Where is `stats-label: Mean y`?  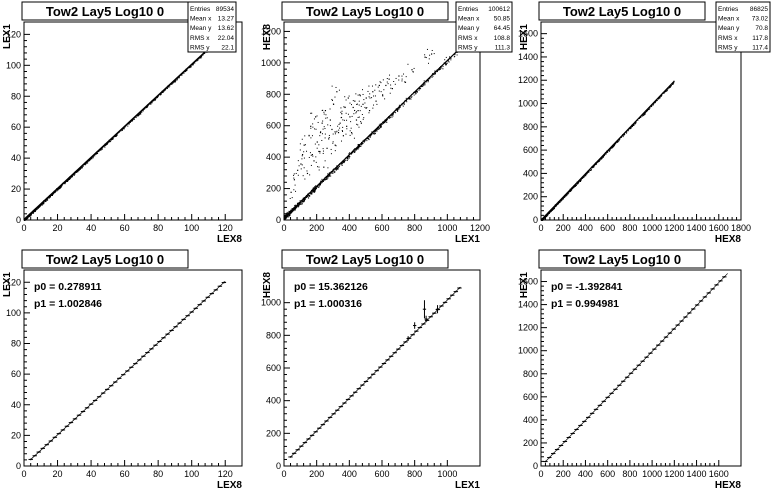
stats-label: Mean y is located at coordinates (201, 28).